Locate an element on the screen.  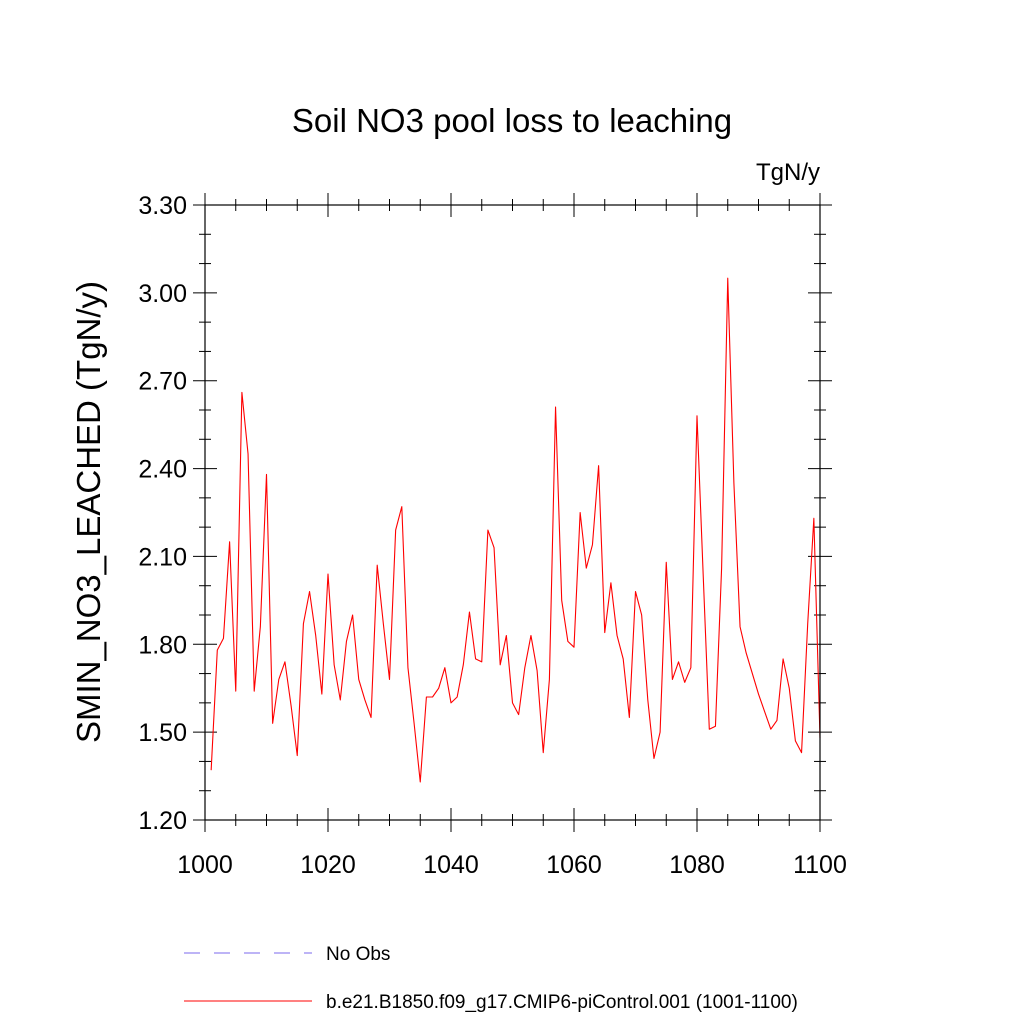
x-tick-label: 1040 is located at coordinates (451, 865).